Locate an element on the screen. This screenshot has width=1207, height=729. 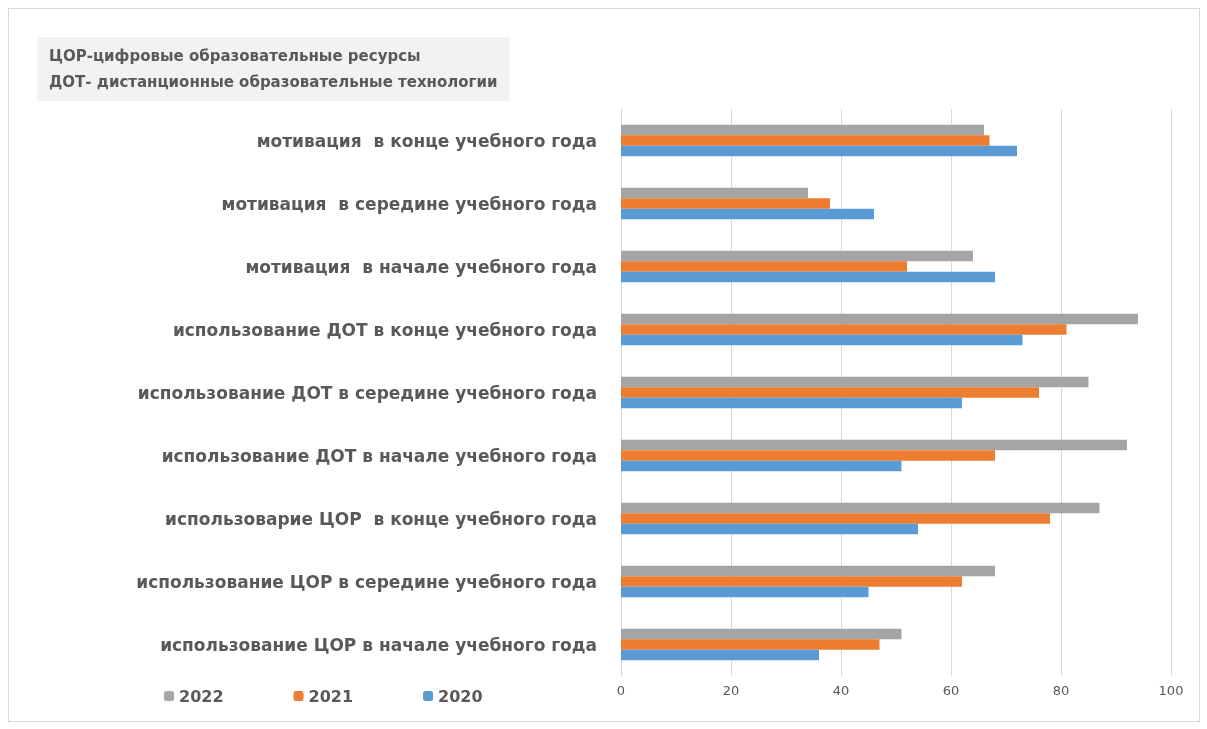
x-tick-label: 40 is located at coordinates (841, 690).